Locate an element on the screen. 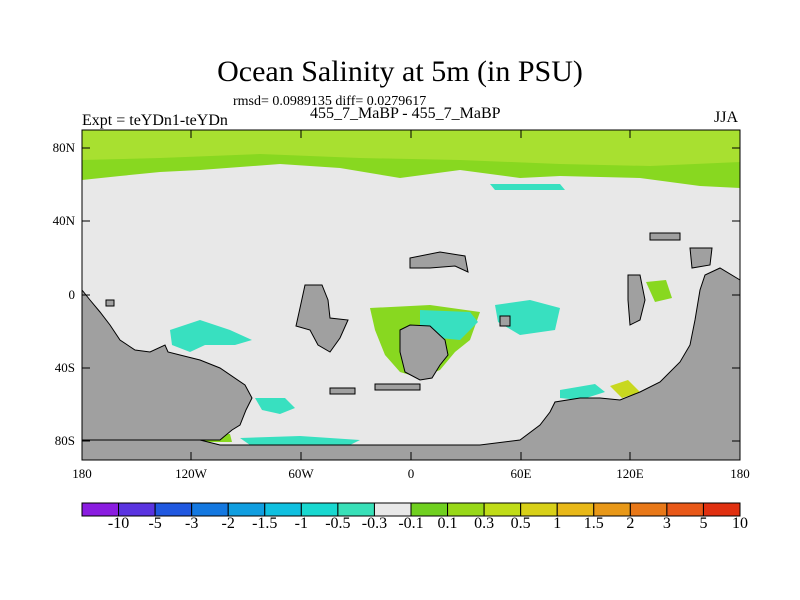 The height and width of the screenshot is (600, 800). lat-label-80n: 80N is located at coordinates (63, 147).